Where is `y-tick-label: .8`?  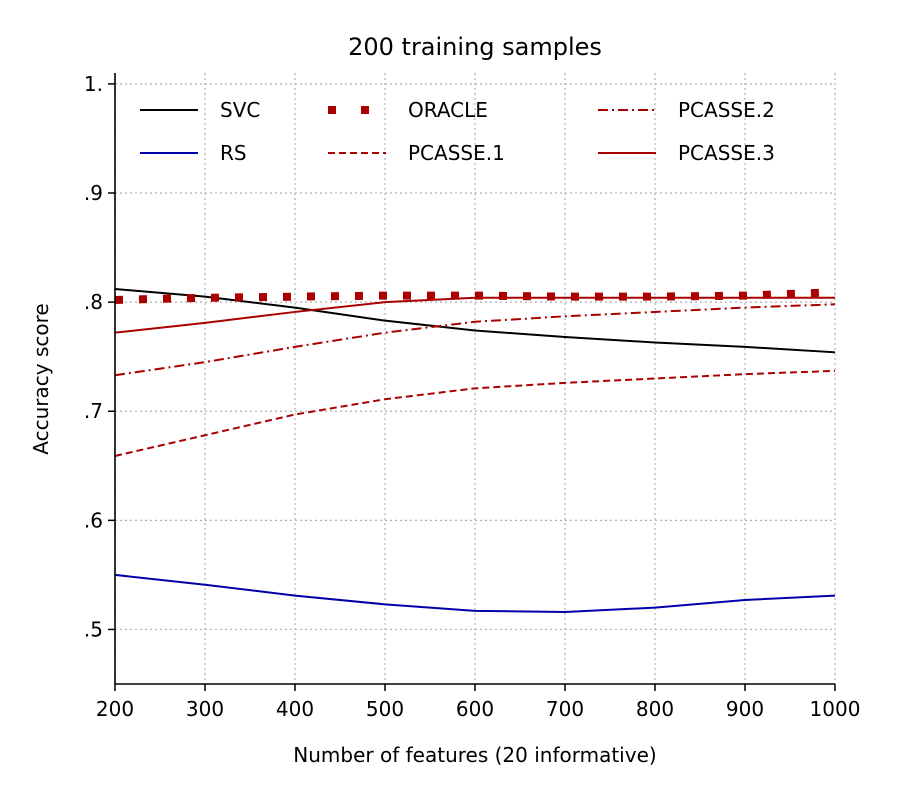 y-tick-label: .8 is located at coordinates (93, 302).